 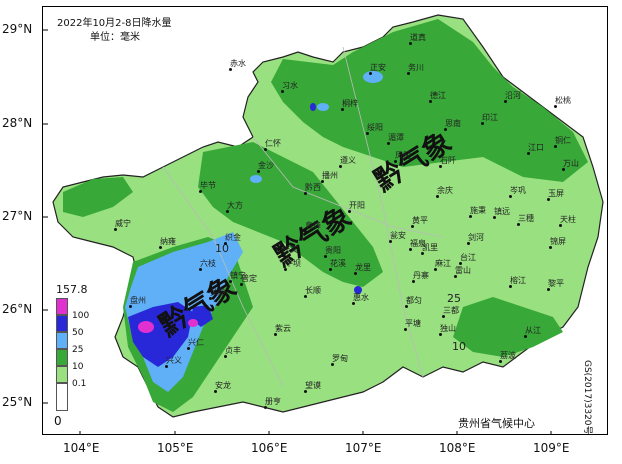 I want to click on rain-100-plus-b, so click(x=193, y=323).